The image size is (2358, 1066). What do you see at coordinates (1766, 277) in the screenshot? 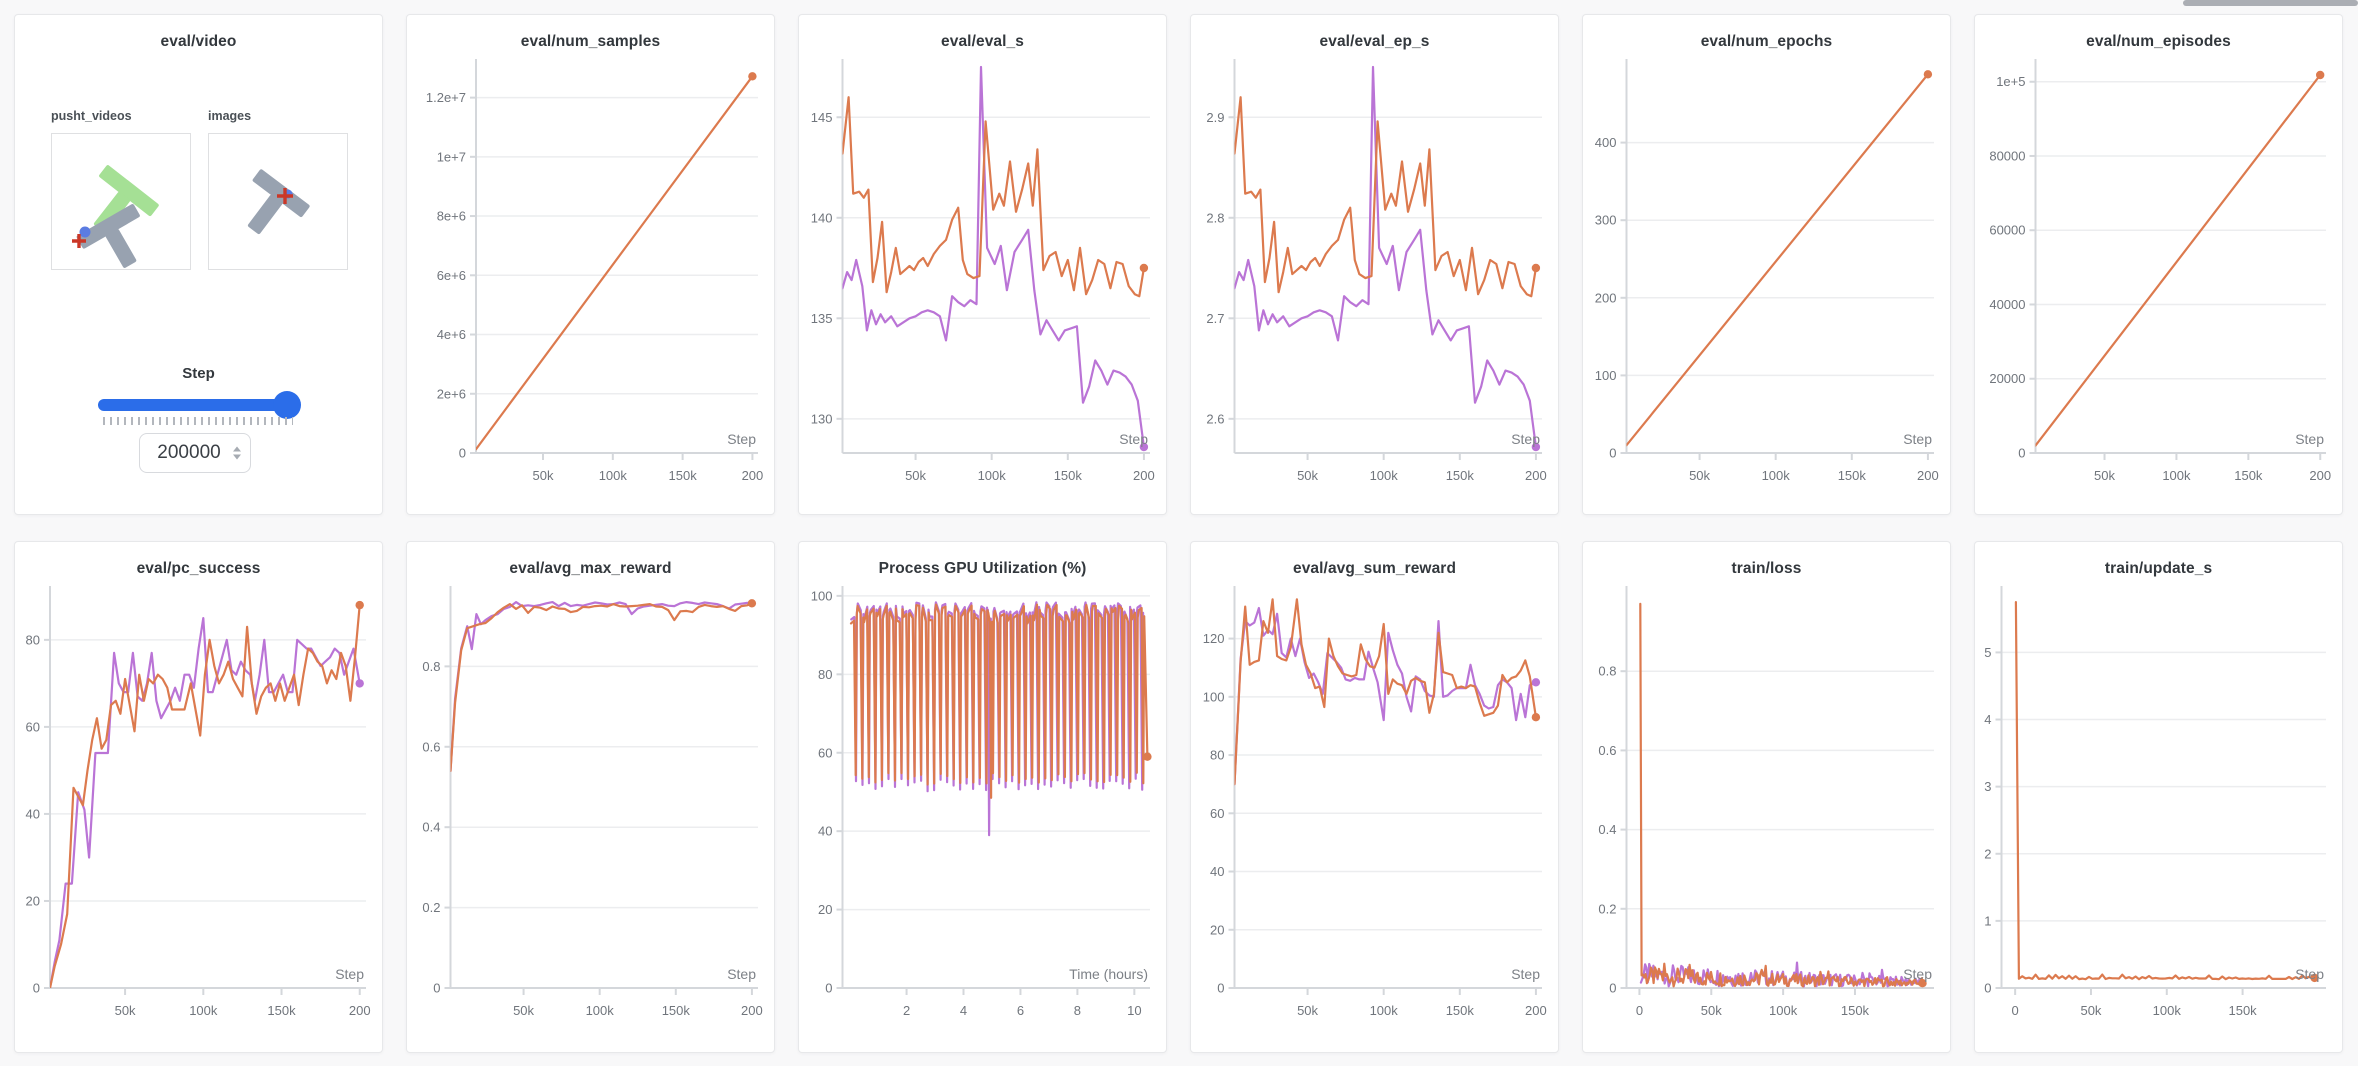
I see `eval-num-epochs-chart-canvas: 0 100 200 300 400 50k 100k 150k 200 Step` at bounding box center [1766, 277].